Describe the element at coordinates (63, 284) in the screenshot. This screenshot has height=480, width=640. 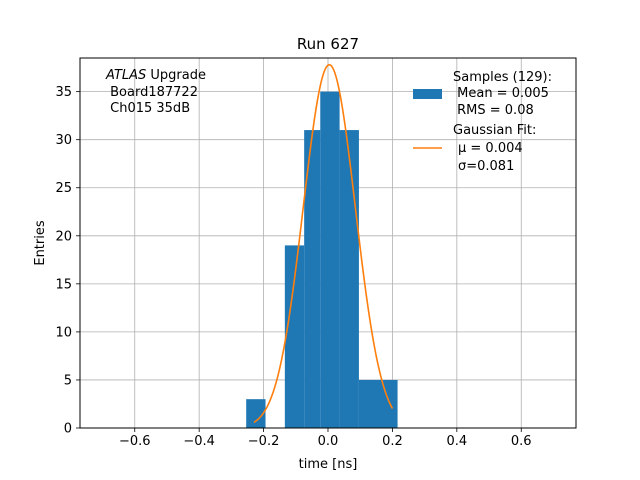
I see `y-tick-label: 15` at that location.